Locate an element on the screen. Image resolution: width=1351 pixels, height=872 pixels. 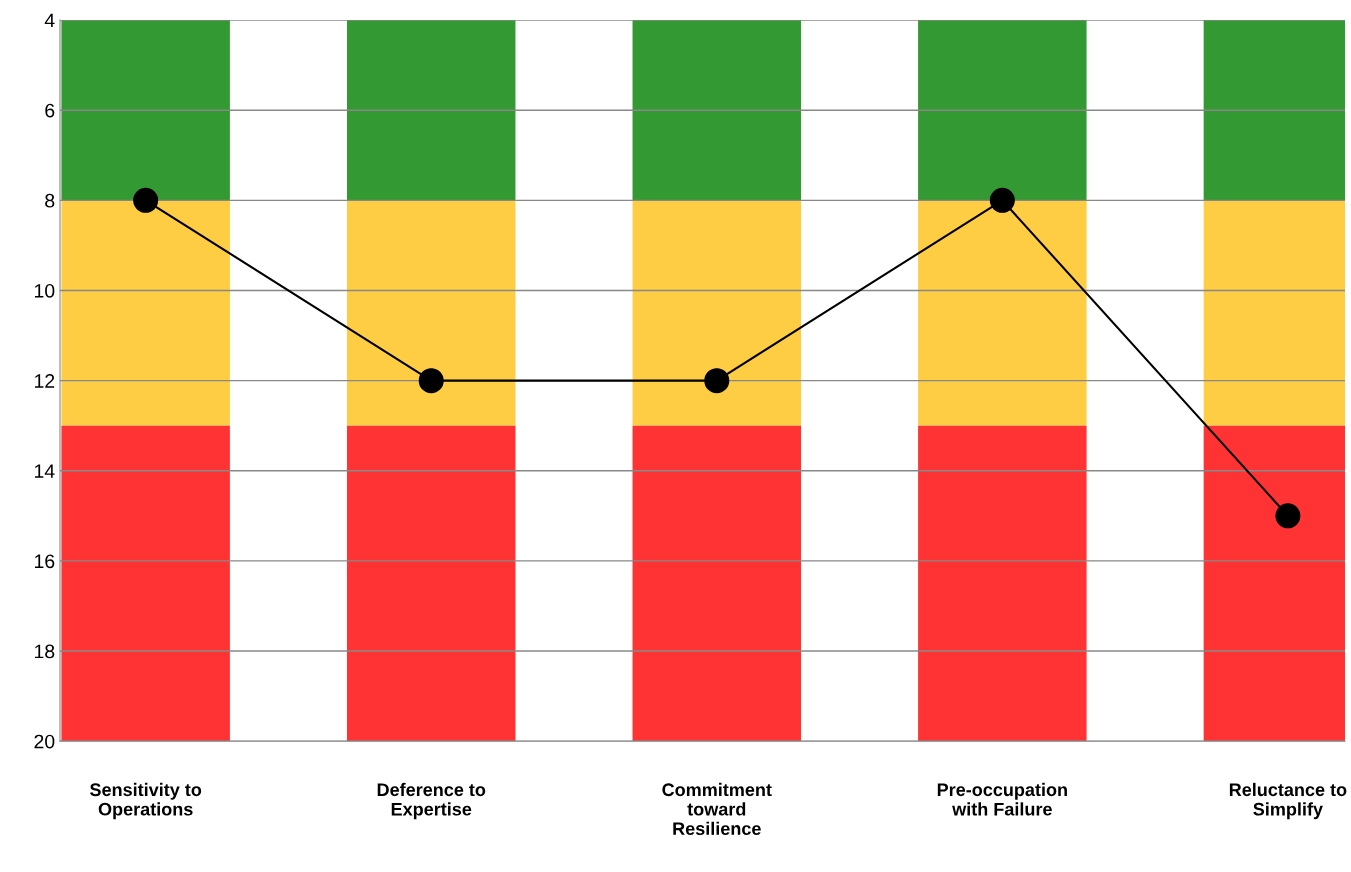
y-tick-label: 12 is located at coordinates (45, 381).